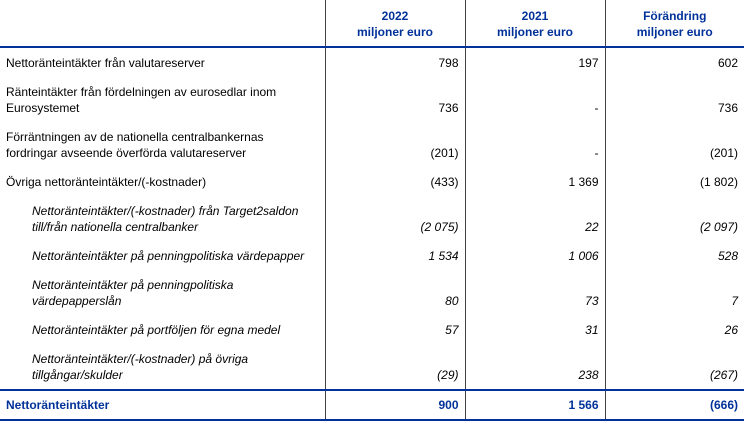 This screenshot has width=744, height=424. I want to click on cell-value: 1 369, so click(534, 181).